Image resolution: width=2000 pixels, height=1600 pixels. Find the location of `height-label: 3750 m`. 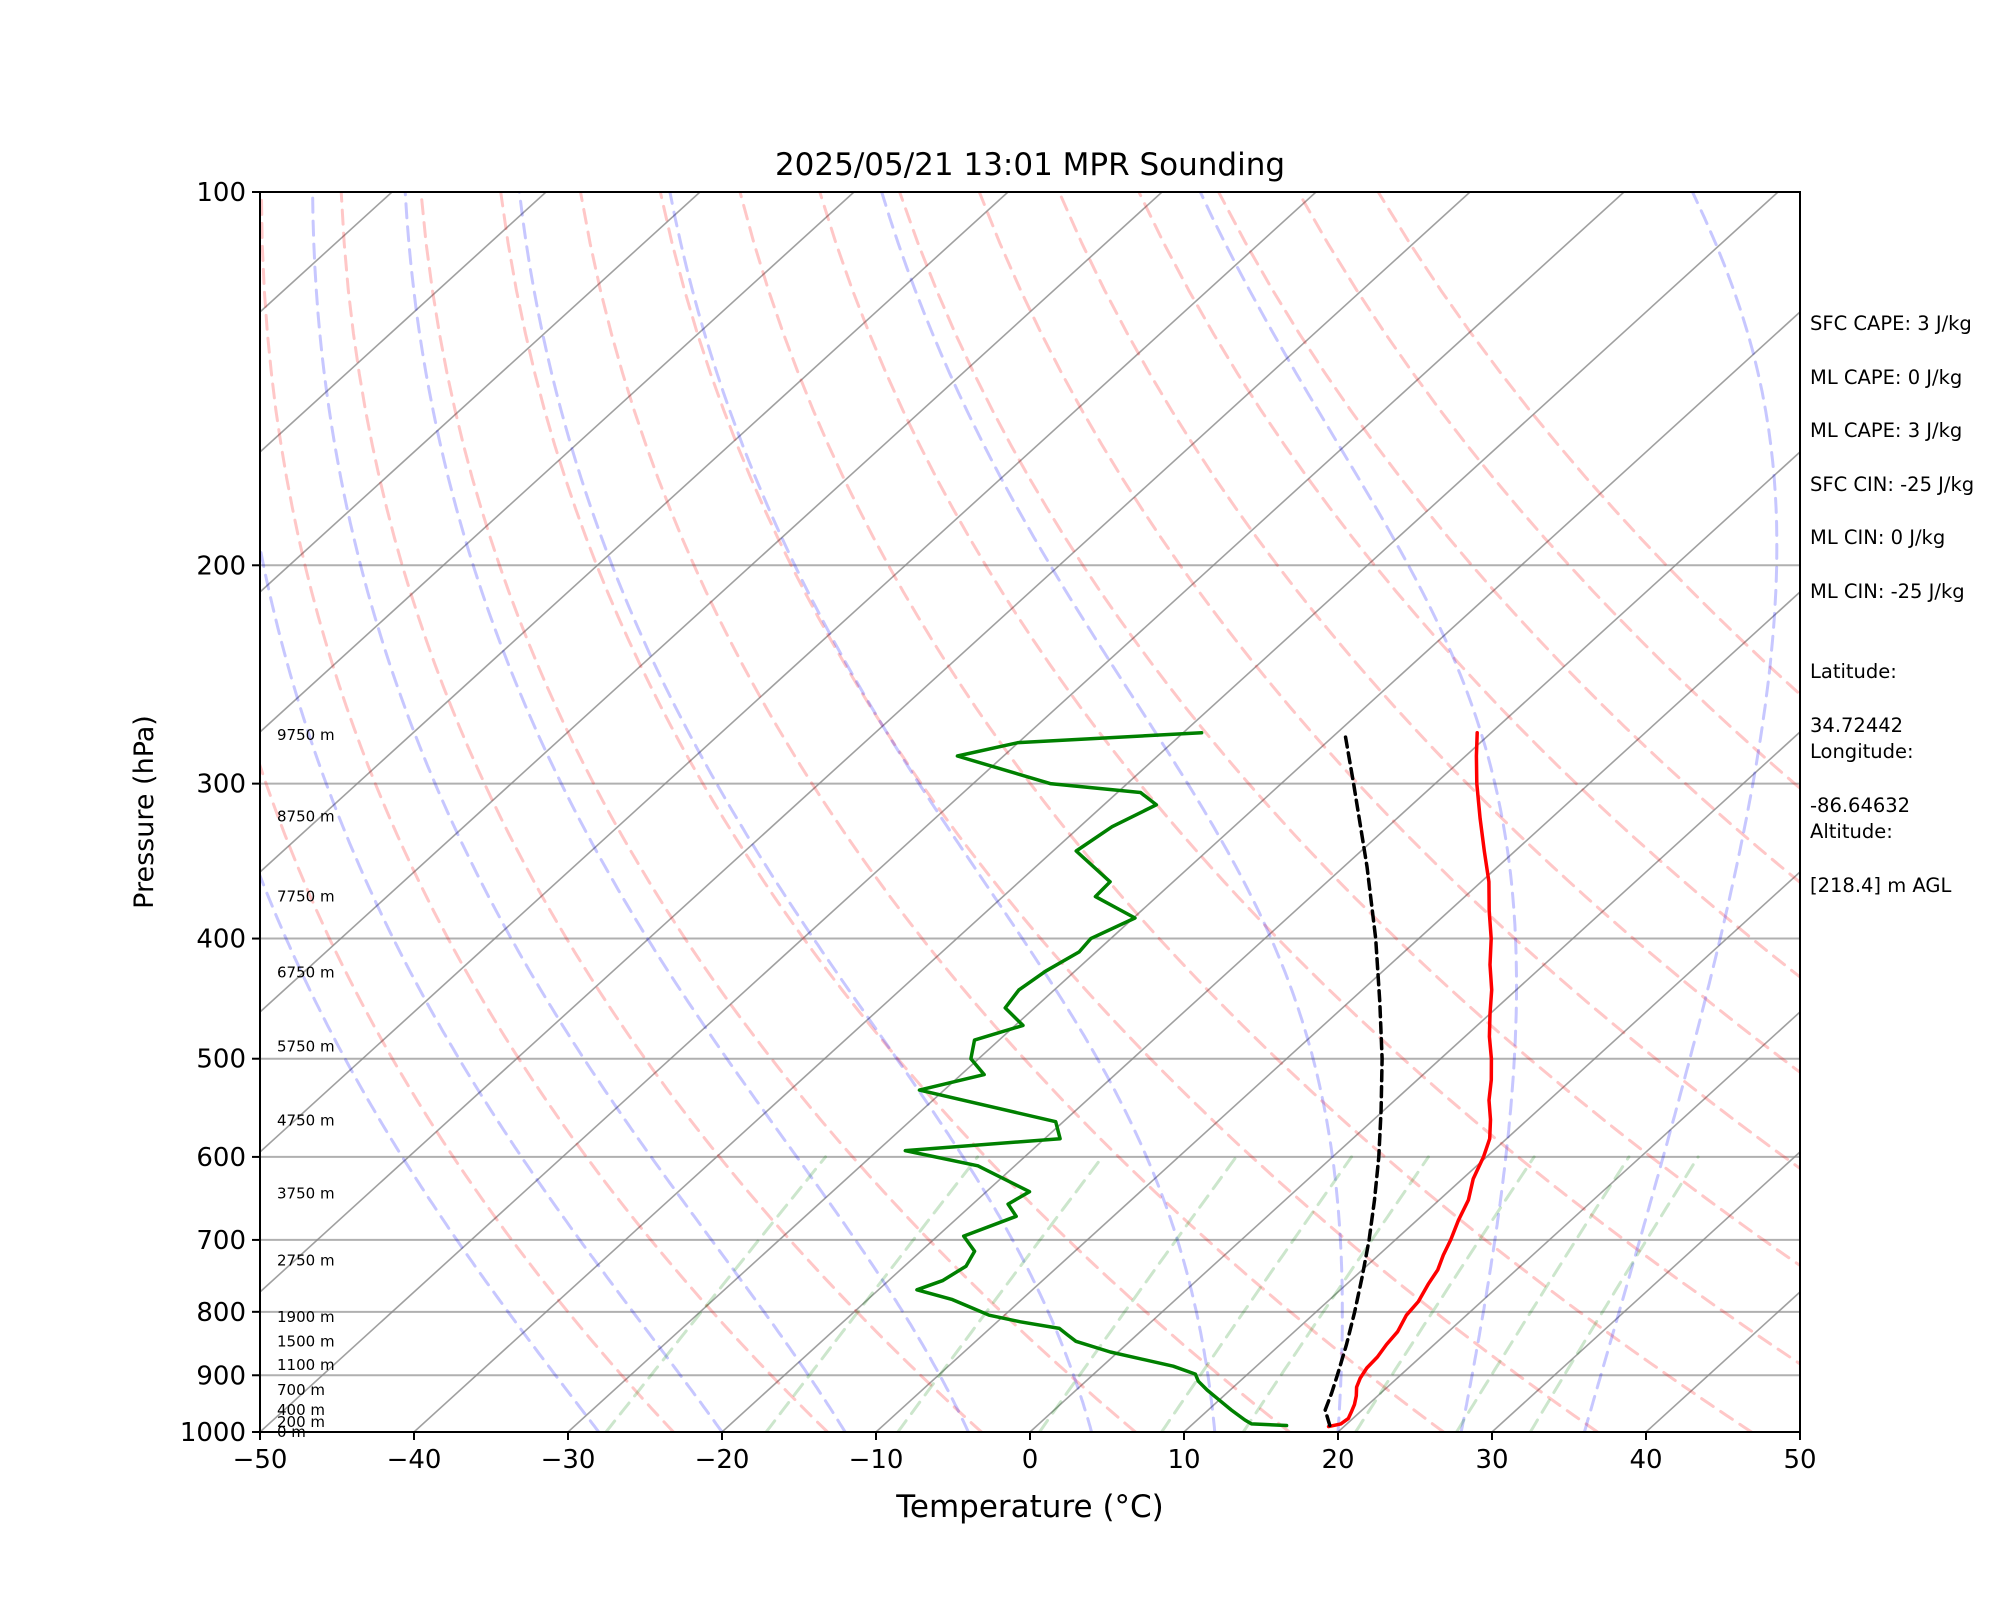

height-label: 3750 m is located at coordinates (306, 1193).